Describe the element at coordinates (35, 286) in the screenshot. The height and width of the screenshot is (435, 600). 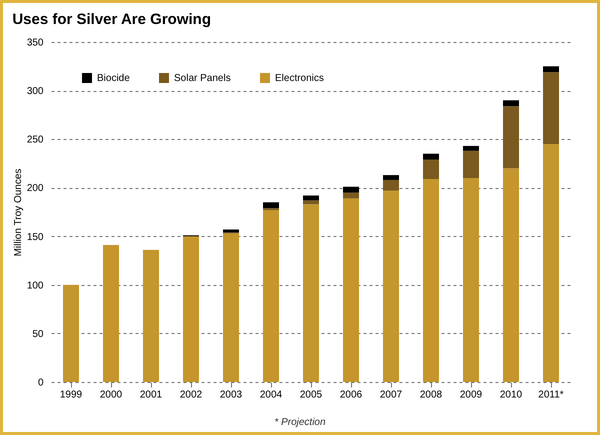
I see `y-tick-label: 100` at that location.